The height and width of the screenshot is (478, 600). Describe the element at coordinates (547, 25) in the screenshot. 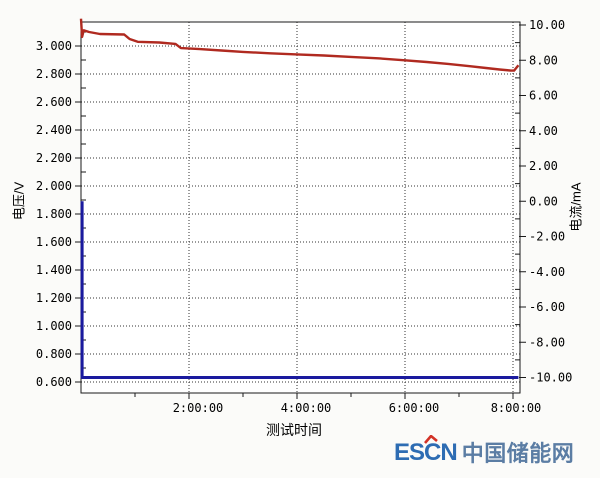

I see `right-axis-tick-label: 10.00` at that location.